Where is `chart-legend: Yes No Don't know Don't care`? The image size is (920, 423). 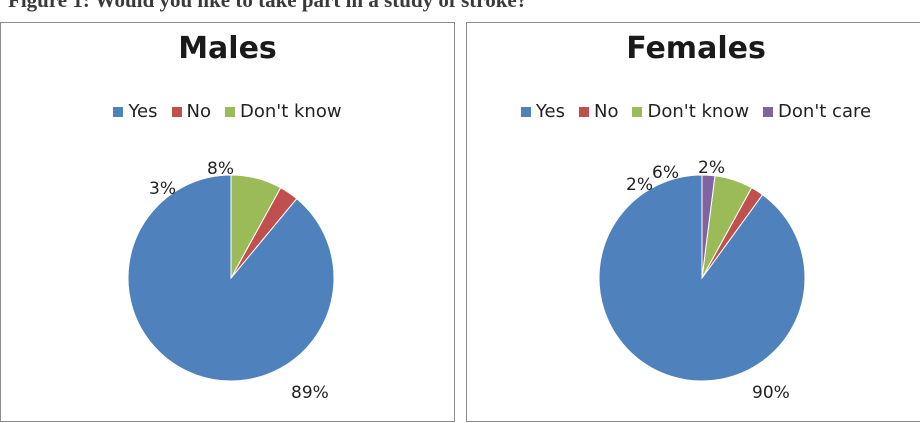
chart-legend: Yes No Don't know Don't care is located at coordinates (693, 111).